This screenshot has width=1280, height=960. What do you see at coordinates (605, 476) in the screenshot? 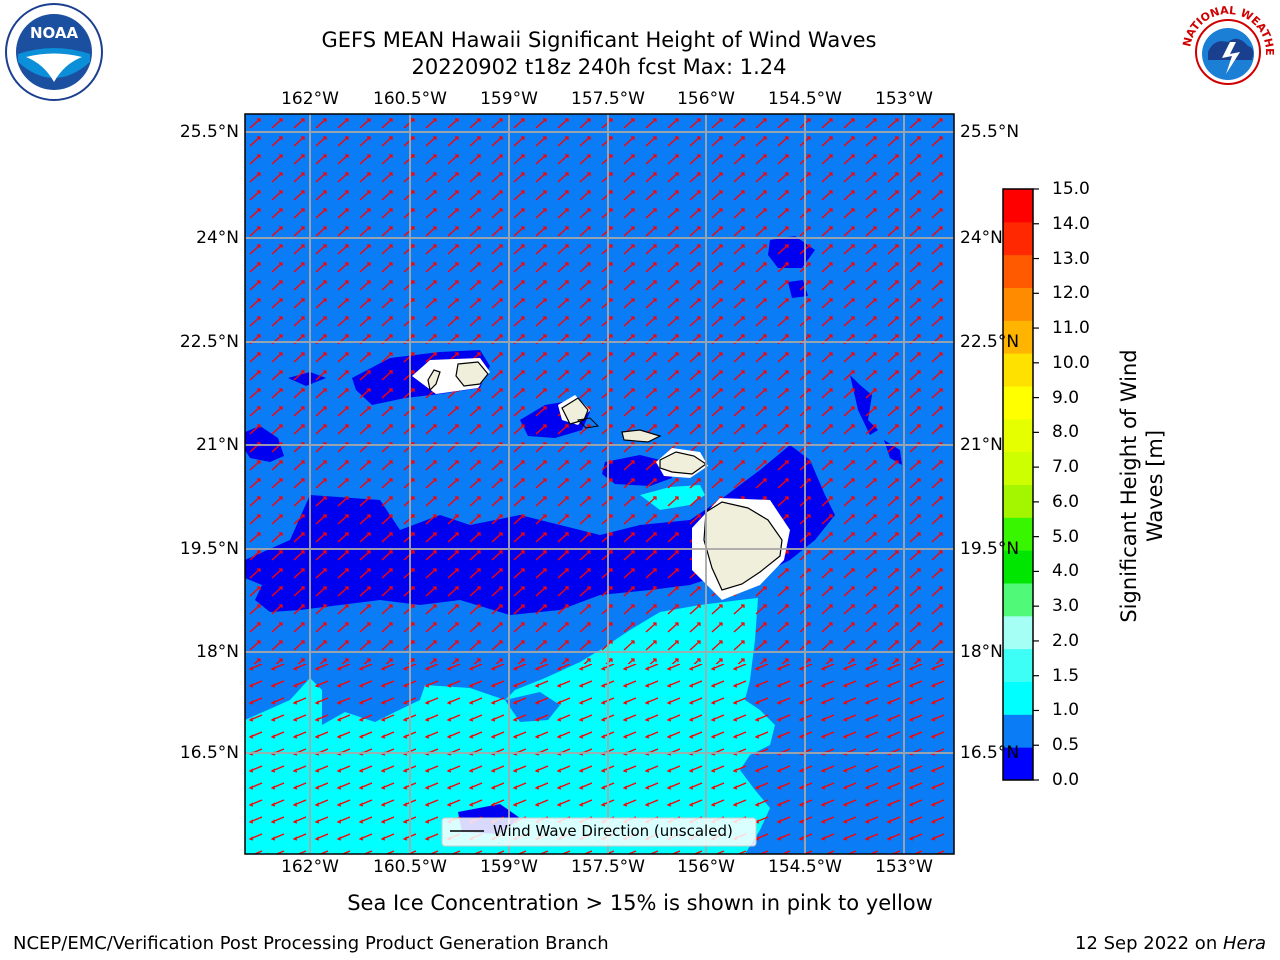
I see `hawaiian-islands` at bounding box center [605, 476].